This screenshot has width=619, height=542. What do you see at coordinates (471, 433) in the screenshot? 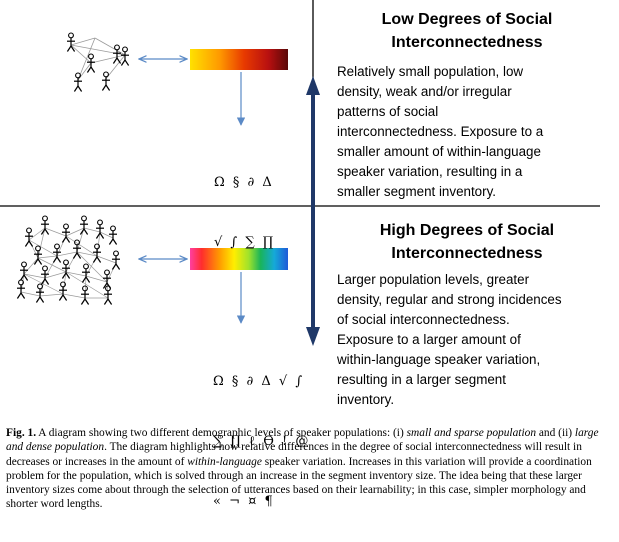
I see `caption-italic: small and sparse population` at bounding box center [471, 433].